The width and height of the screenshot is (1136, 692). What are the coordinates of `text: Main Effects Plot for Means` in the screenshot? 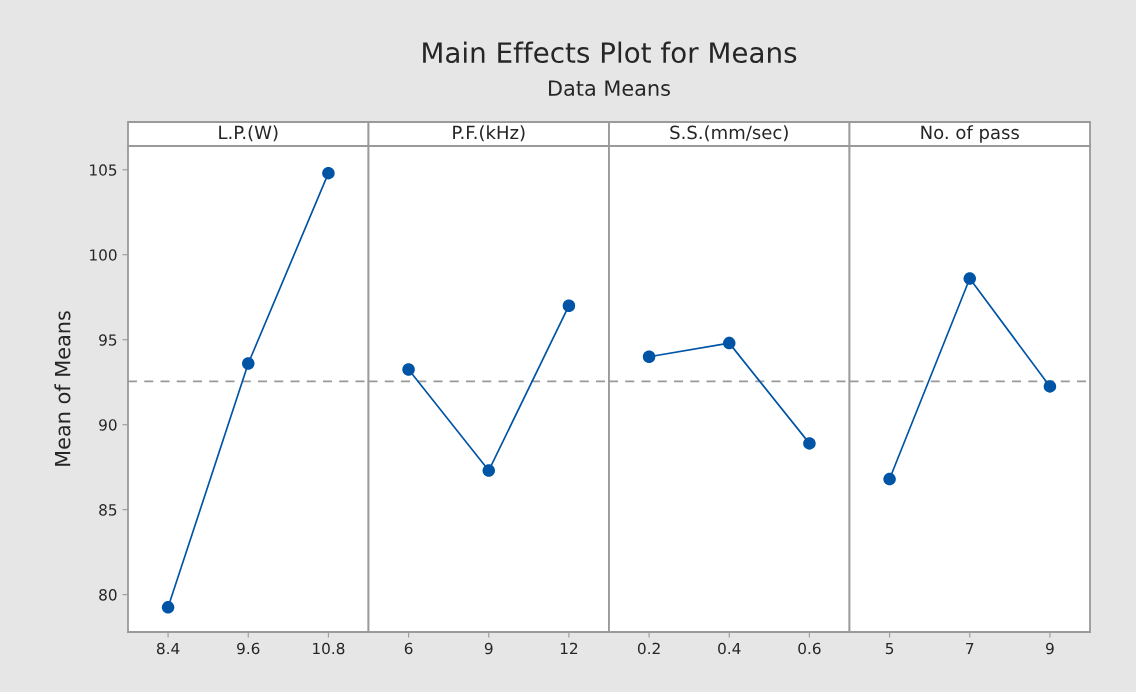 It's located at (610, 52).